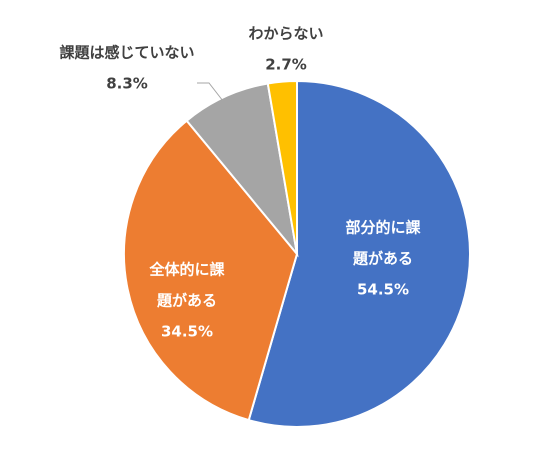 The height and width of the screenshot is (469, 554). Describe the element at coordinates (187, 301) in the screenshot. I see `slice-category-label-1: 題がある` at that location.